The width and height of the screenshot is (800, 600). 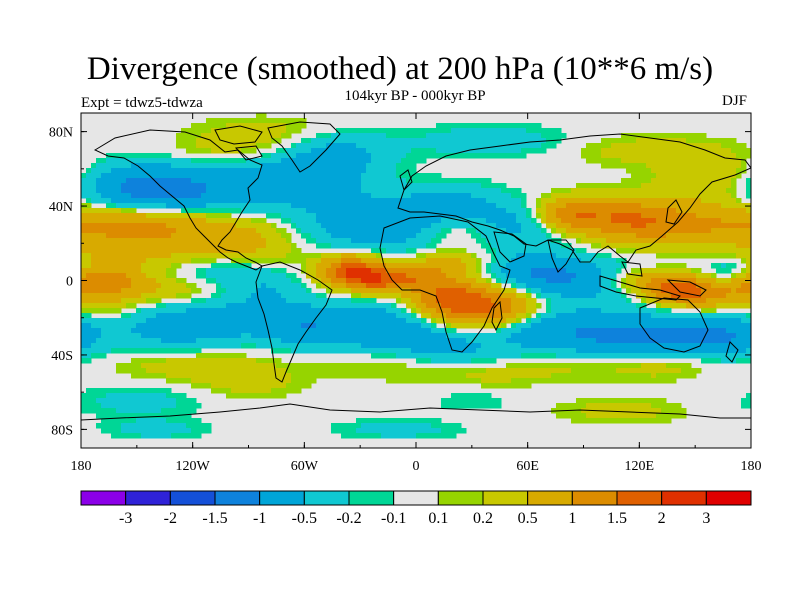 What do you see at coordinates (483, 518) in the screenshot?
I see `colorbar-label: 0.2` at bounding box center [483, 518].